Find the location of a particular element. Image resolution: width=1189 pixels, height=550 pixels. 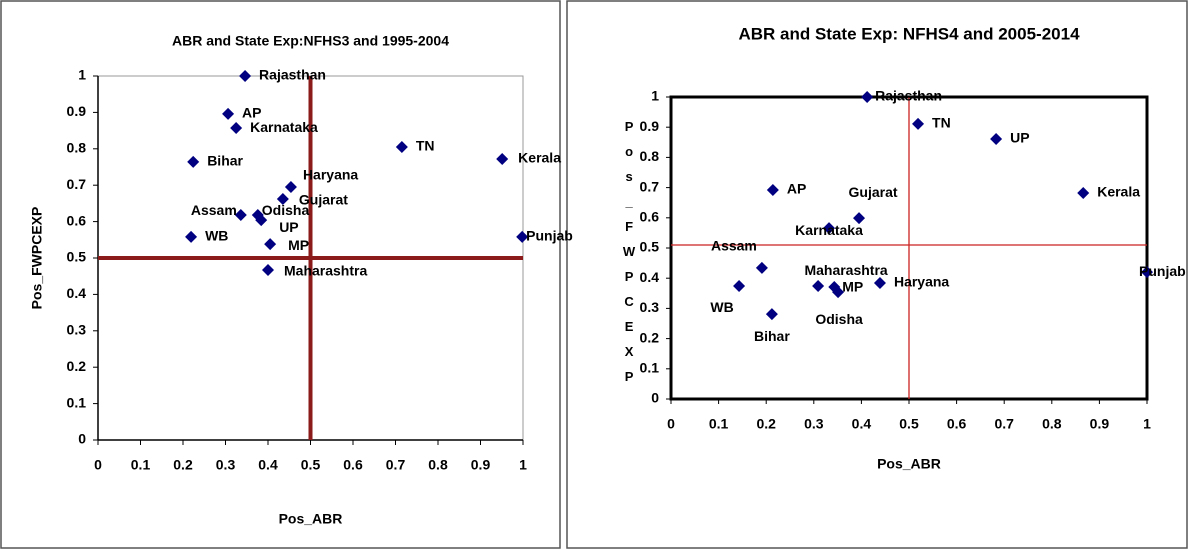

x-tick-label: 1 is located at coordinates (1147, 424).